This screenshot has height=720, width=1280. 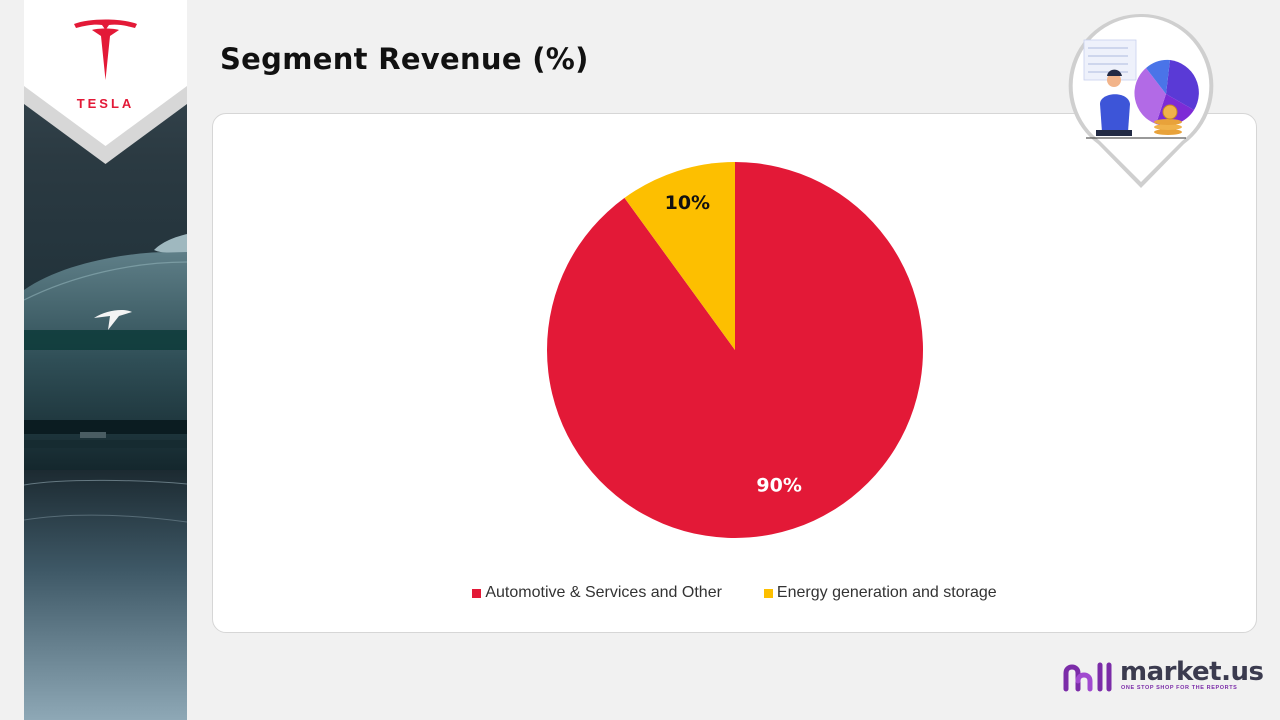 I want to click on marketus-wordmark: market.us, so click(x=1192, y=672).